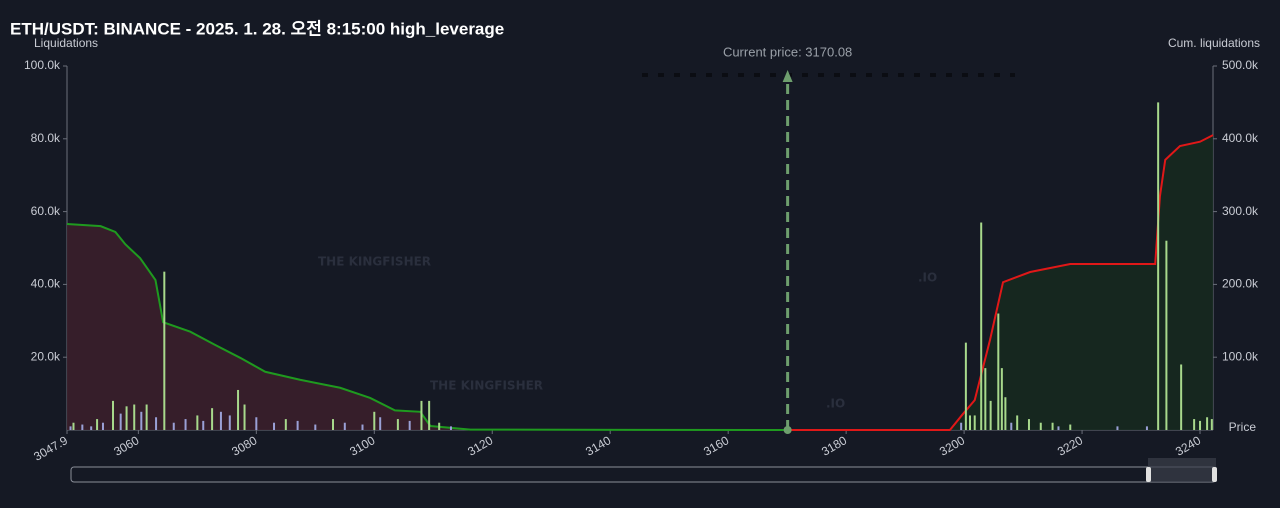 The image size is (1280, 508). Describe the element at coordinates (46, 356) in the screenshot. I see `y-tick-label: 20.0k` at that location.